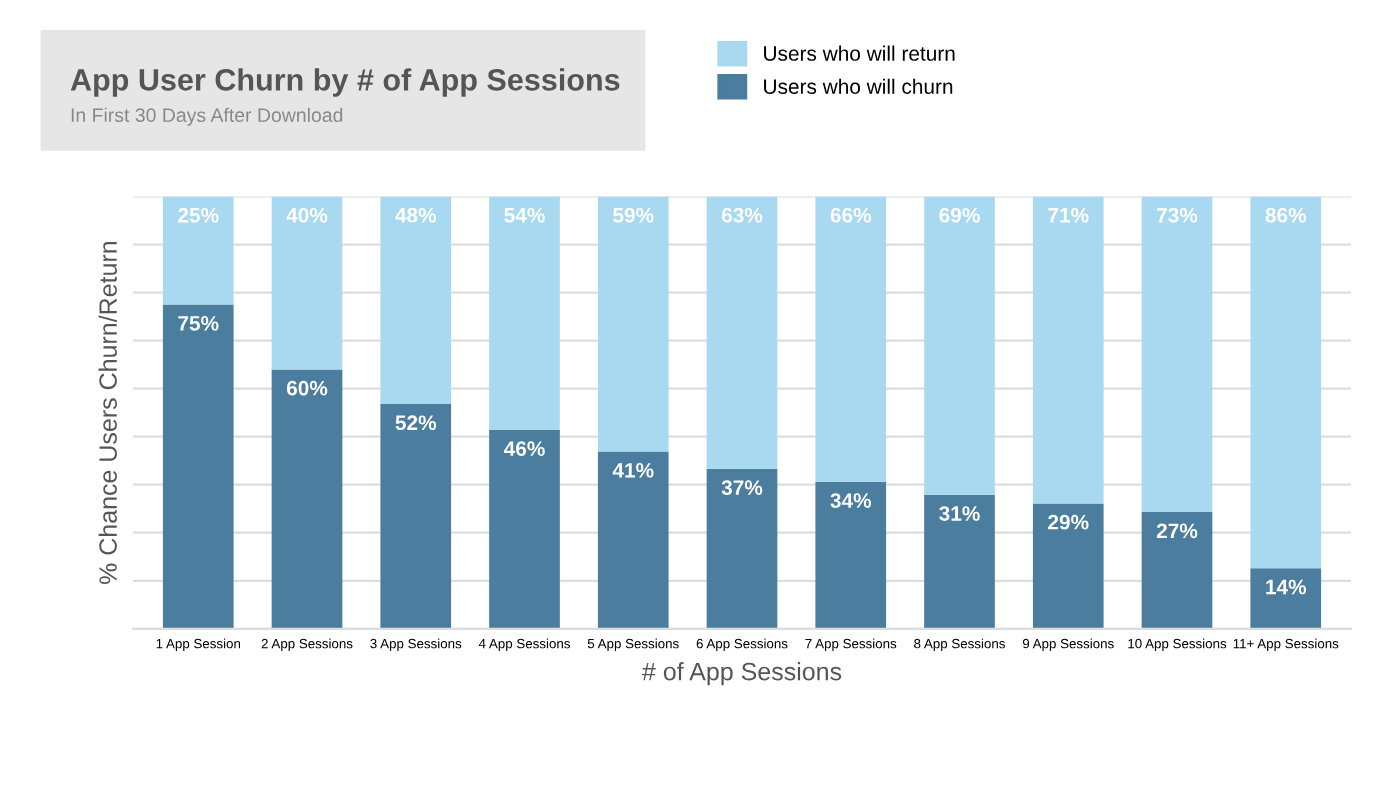 This screenshot has width=1400, height=786. Describe the element at coordinates (742, 674) in the screenshot. I see `x-axis-title: # of App Sessions` at that location.